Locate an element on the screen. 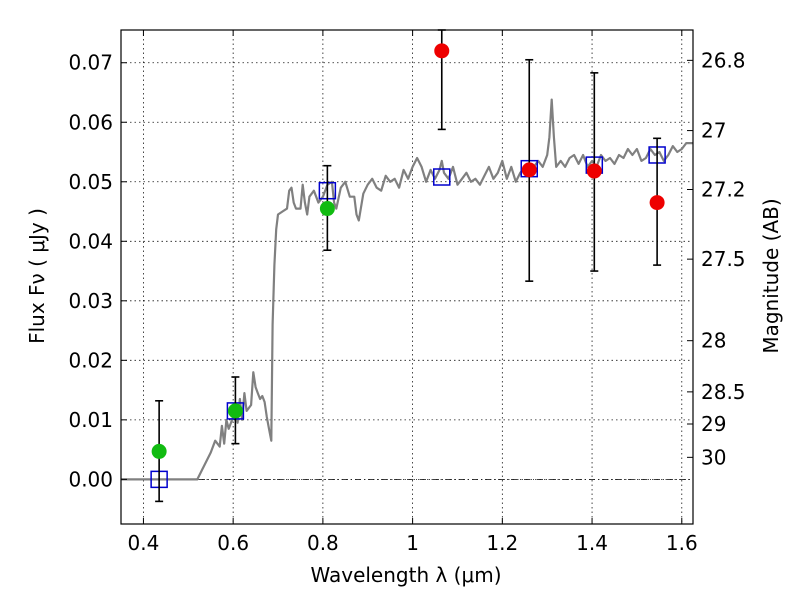 The width and height of the screenshot is (800, 600). y2-axis-ticks: 26.8 27 27.2 27.5 28 28.5 29 30 is located at coordinates (716, 258).